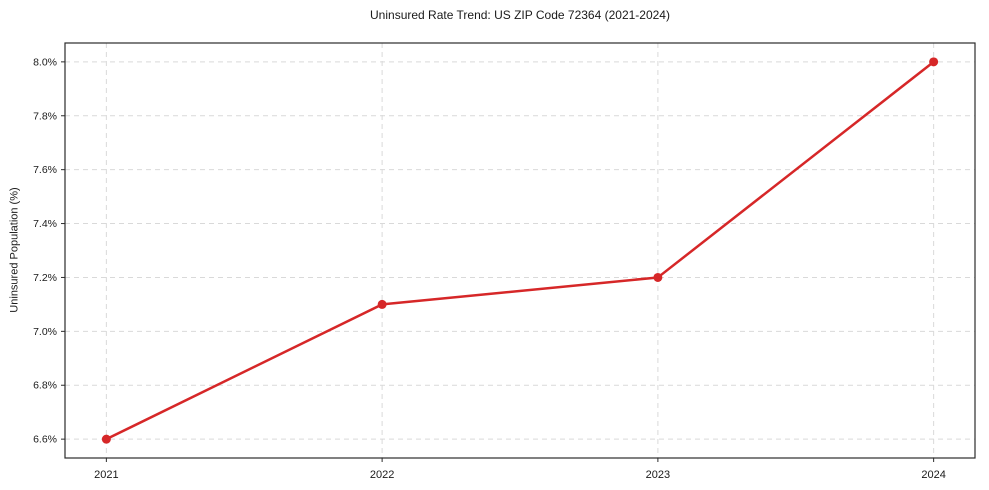  Describe the element at coordinates (45, 332) in the screenshot. I see `y-tick-label: 7.0%` at that location.